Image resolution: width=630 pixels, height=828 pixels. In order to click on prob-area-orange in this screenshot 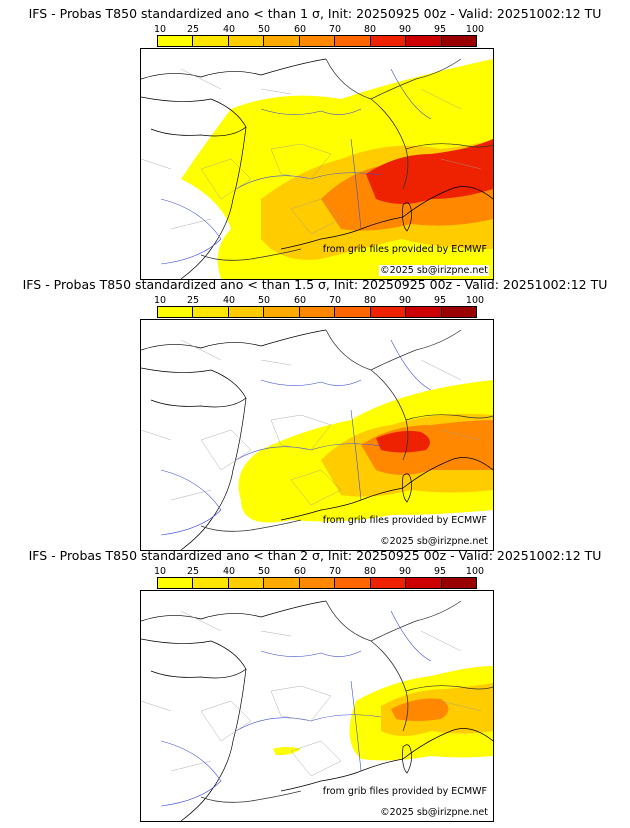, I will do `click(420, 709)`.